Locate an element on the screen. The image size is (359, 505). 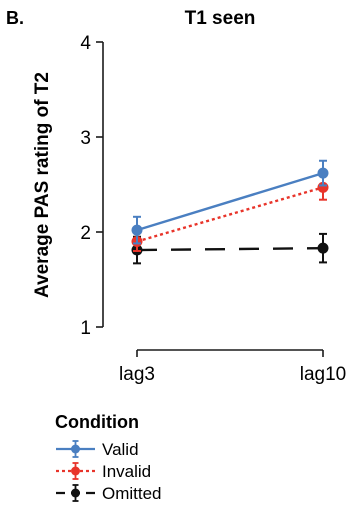
legend-item: Omitted is located at coordinates (109, 493).